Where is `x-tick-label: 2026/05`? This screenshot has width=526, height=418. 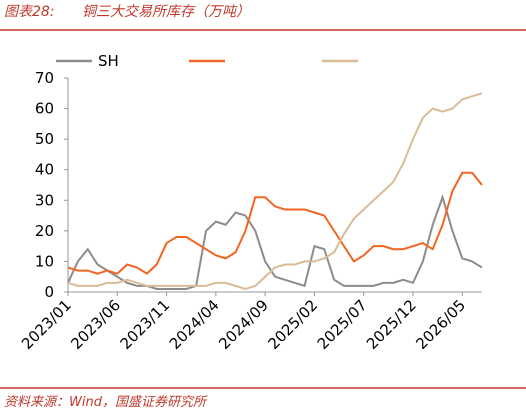
x-tick-label: 2026/05 is located at coordinates (440, 324).